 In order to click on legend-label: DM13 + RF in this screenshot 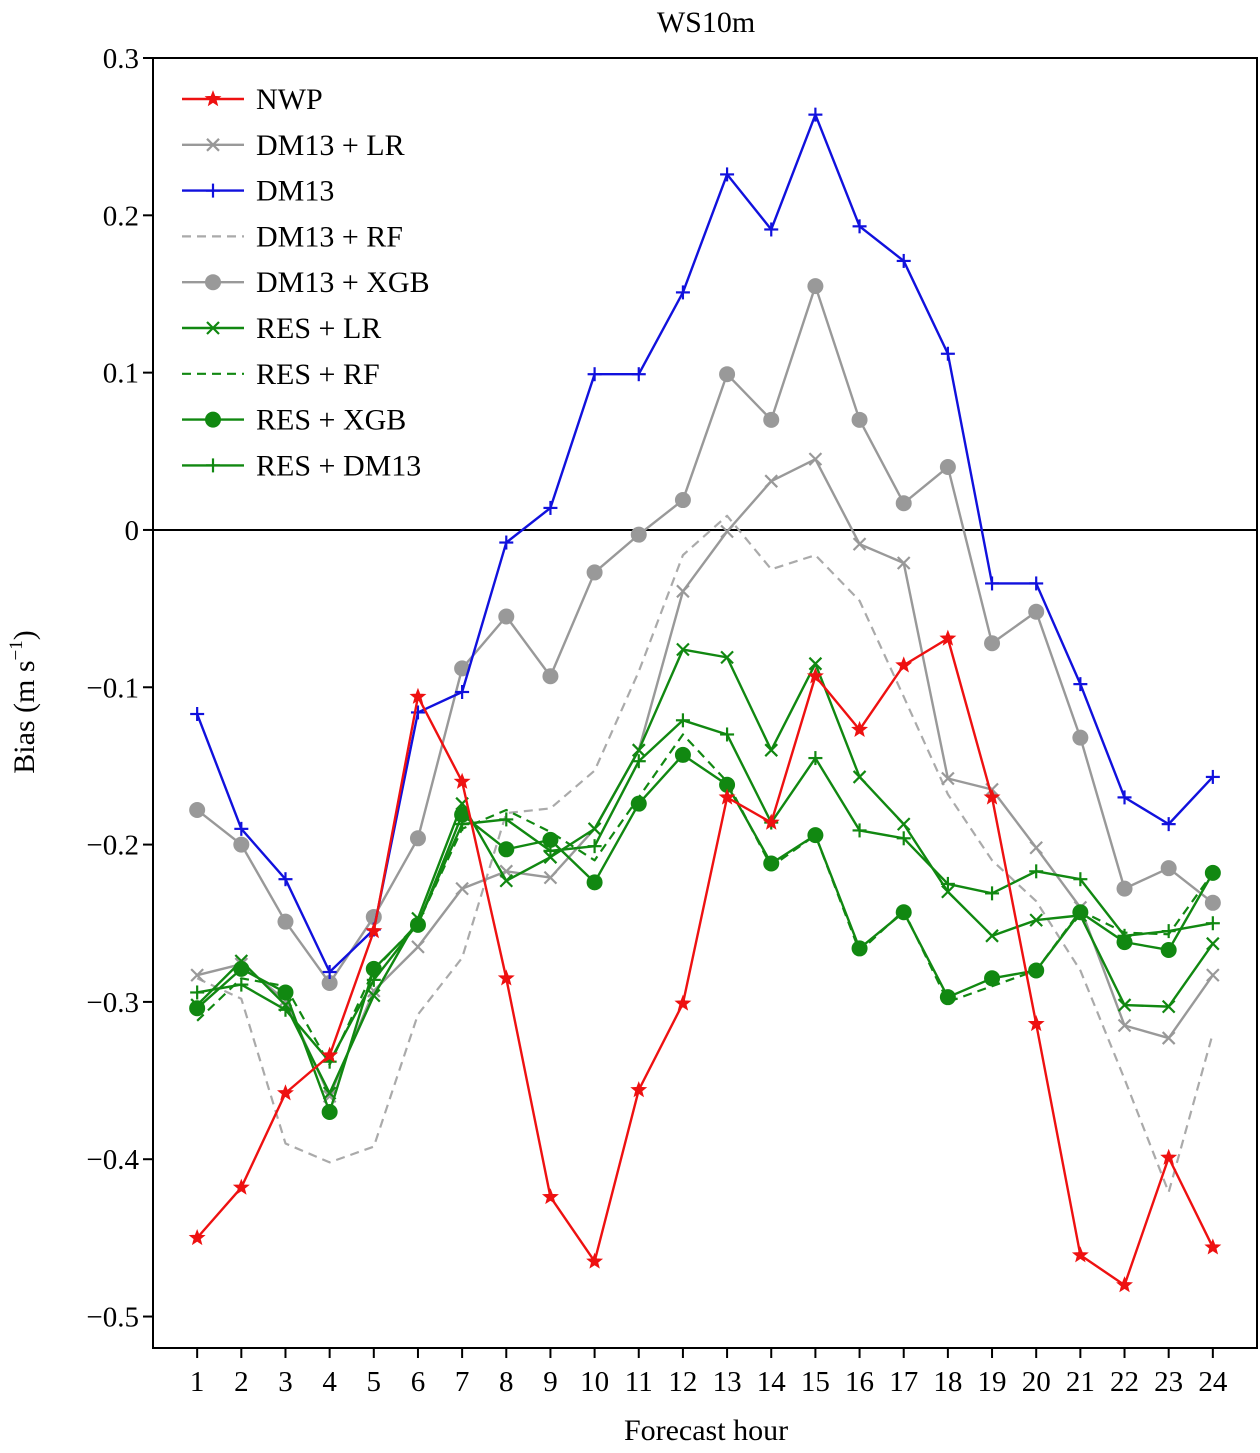, I will do `click(329, 236)`.